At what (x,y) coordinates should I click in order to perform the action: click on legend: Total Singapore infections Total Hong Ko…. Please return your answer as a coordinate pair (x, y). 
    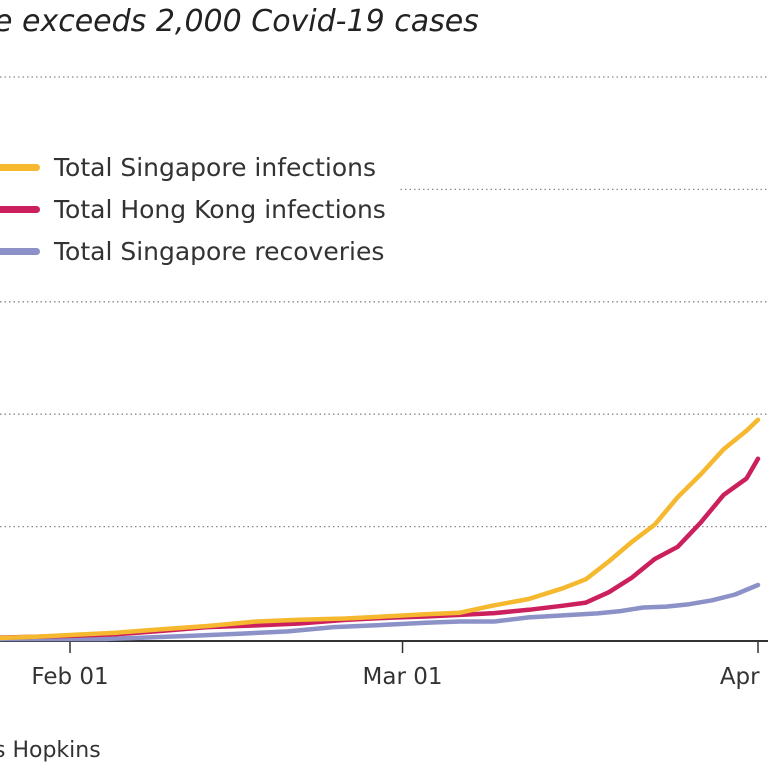
    Looking at the image, I should click on (200, 211).